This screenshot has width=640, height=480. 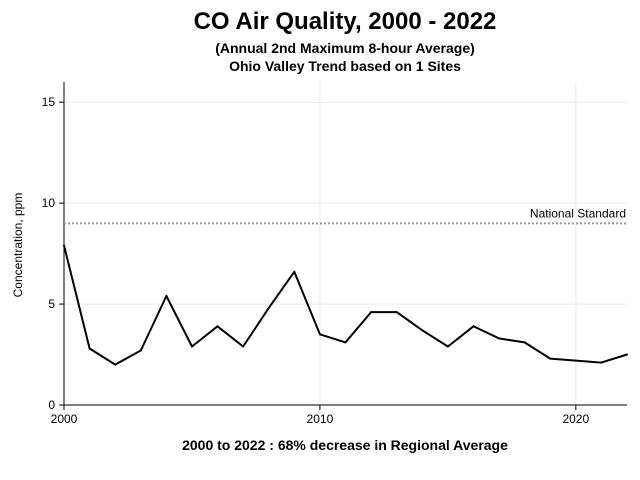 I want to click on y-tick-label: 0, so click(x=51, y=405).